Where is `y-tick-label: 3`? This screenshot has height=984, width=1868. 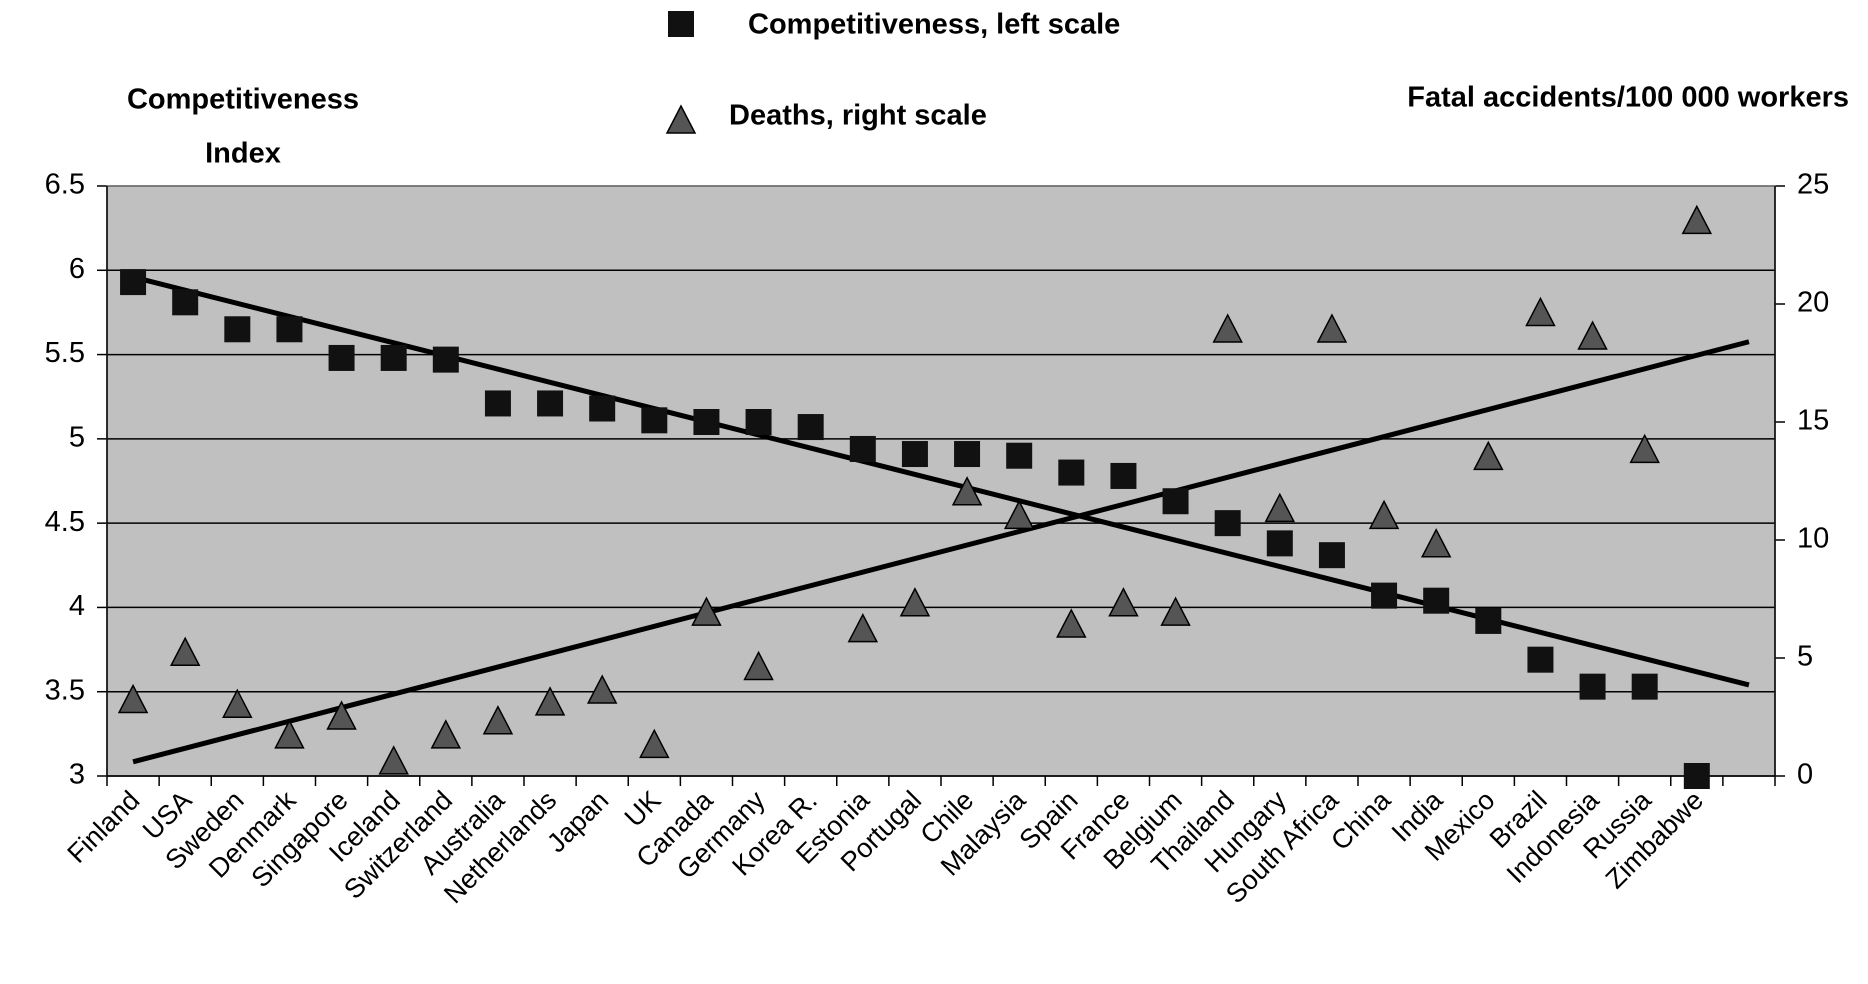
y-tick-label: 3 is located at coordinates (77, 775).